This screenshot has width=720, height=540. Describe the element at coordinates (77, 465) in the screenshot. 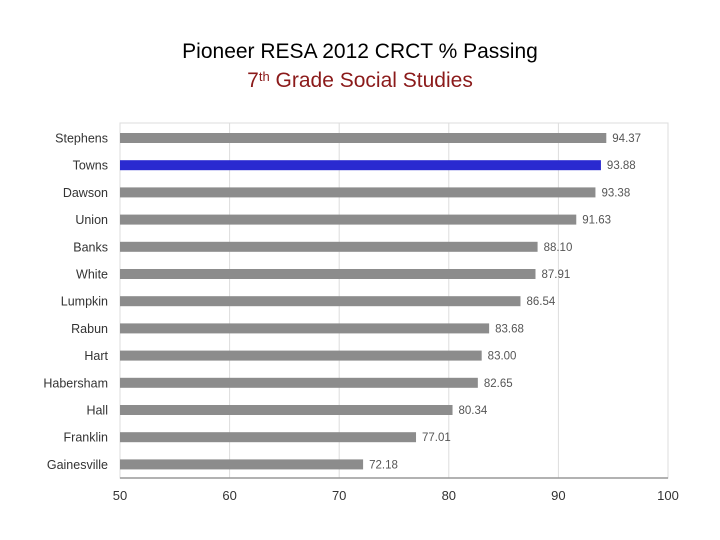

I see `category-label: Gainesville` at that location.